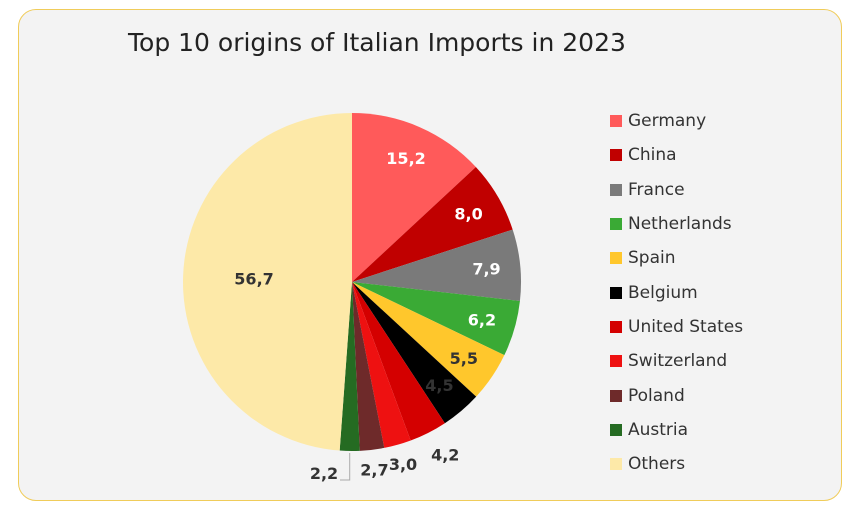  I want to click on pie-slice-switzerland, so click(381, 365).